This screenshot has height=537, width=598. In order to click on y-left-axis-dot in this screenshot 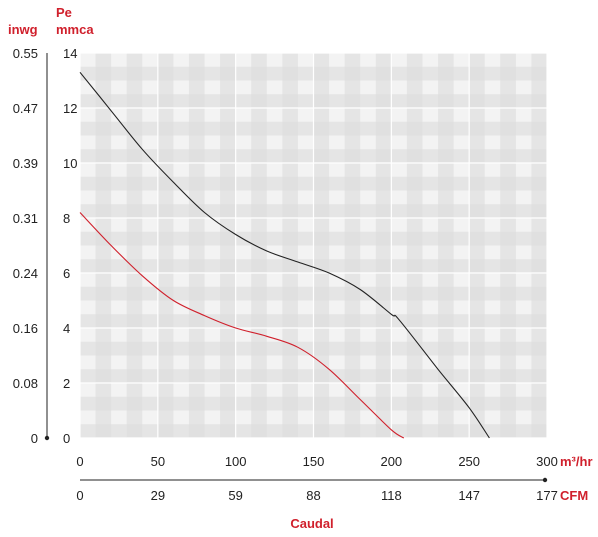, I will do `click(47, 438)`.